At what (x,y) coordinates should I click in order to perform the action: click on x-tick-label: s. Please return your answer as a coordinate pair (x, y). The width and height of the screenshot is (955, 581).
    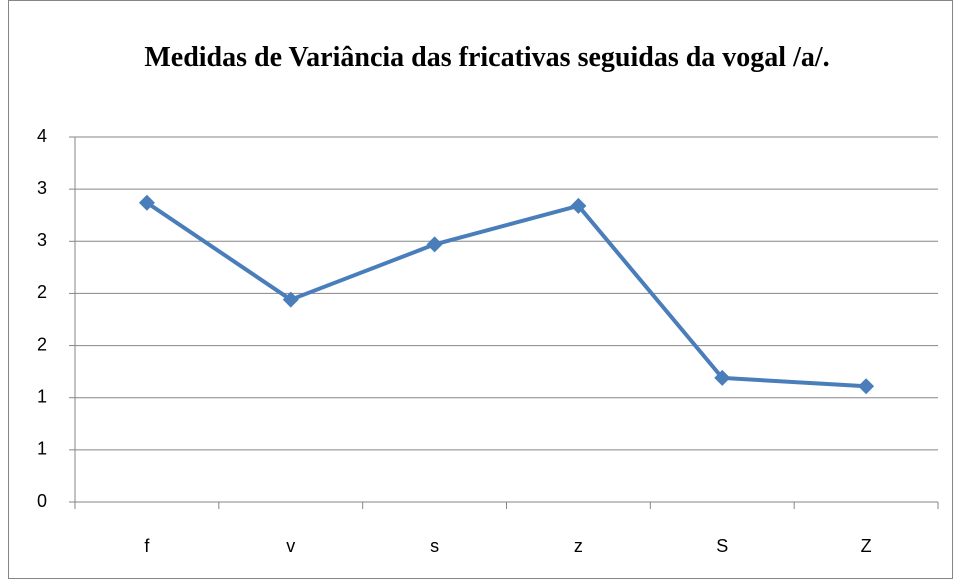
    Looking at the image, I should click on (434, 546).